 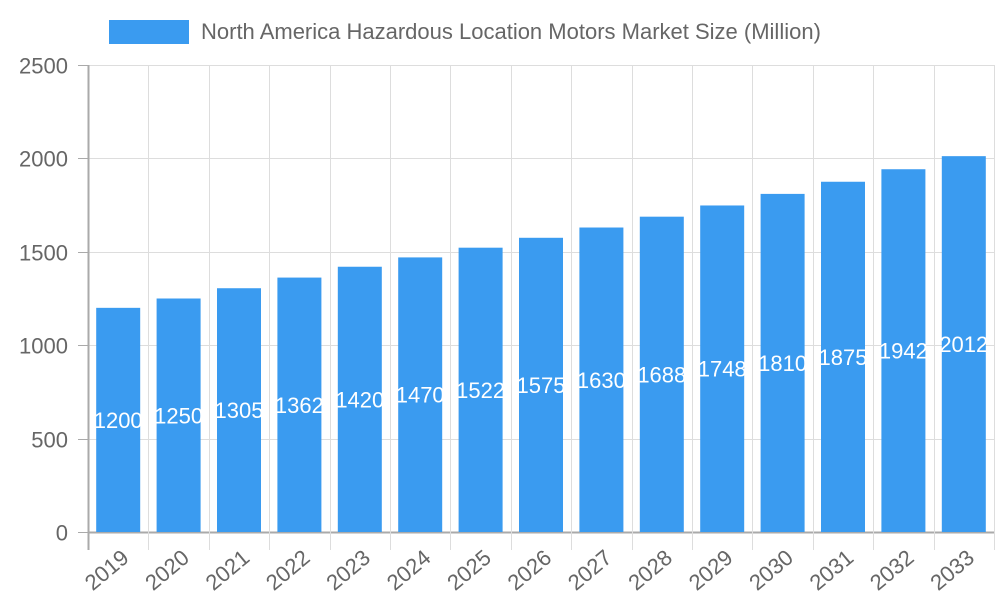 I want to click on bar-value-label: 1875, so click(x=843, y=357).